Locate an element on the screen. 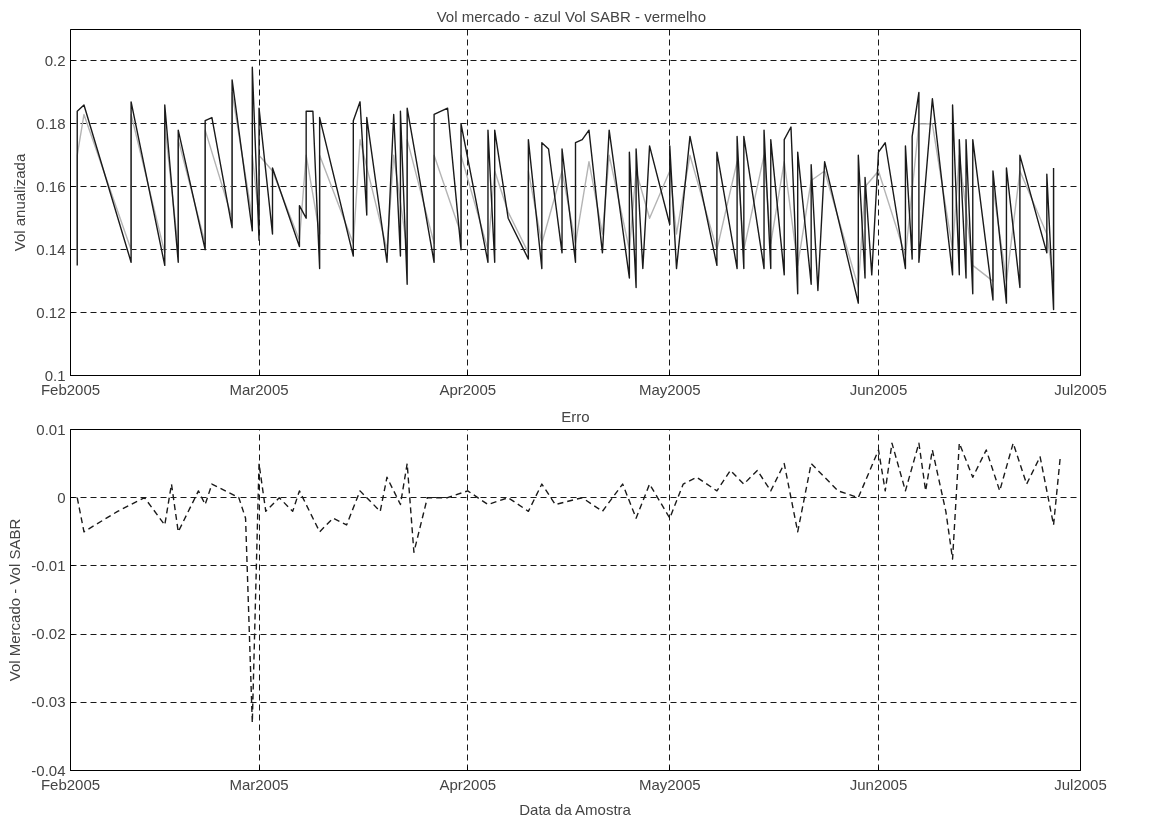  y-tick-label: -0.01 is located at coordinates (48, 565).